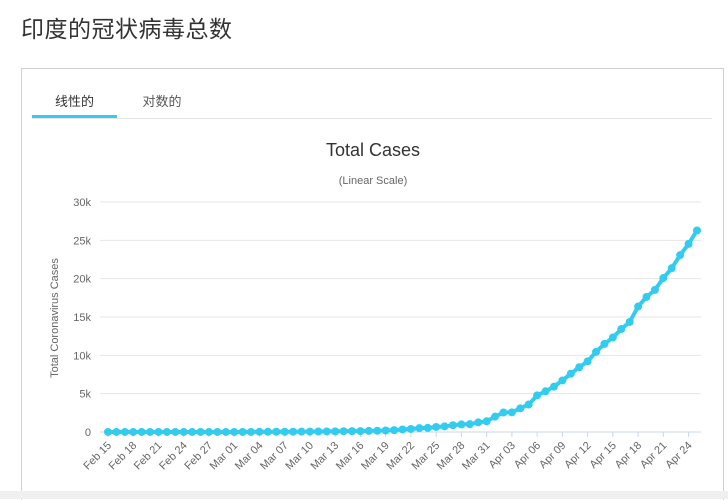  I want to click on y-tick-label: 25k, so click(82, 241).